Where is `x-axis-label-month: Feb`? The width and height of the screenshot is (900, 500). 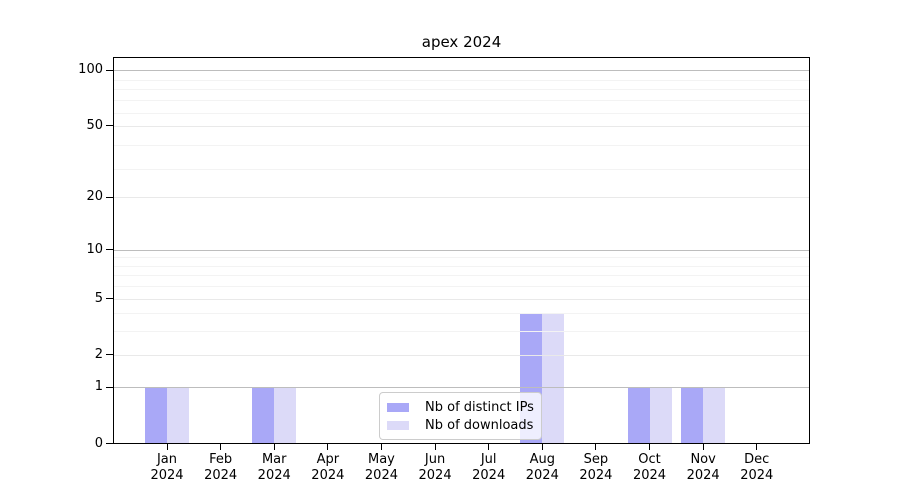
x-axis-label-month: Feb is located at coordinates (221, 459).